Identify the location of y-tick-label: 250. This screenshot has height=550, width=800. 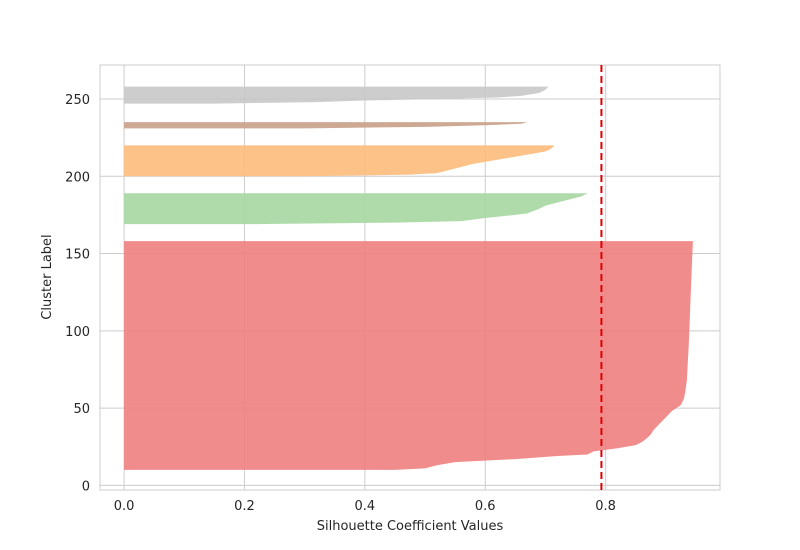
(77, 100).